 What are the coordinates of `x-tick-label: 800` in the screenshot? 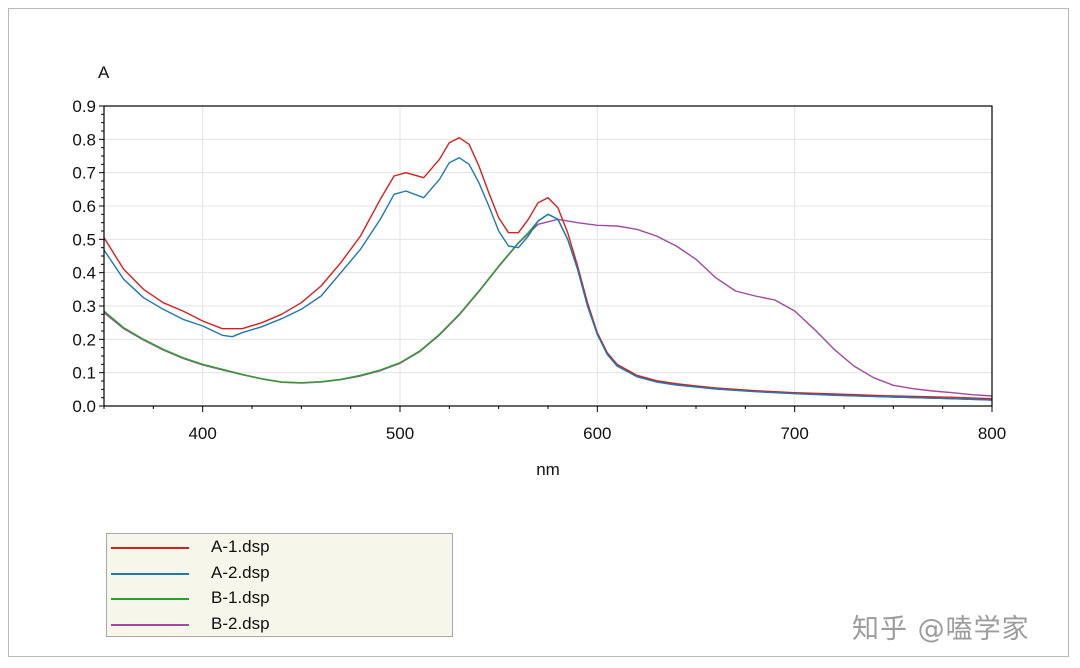 It's located at (992, 433).